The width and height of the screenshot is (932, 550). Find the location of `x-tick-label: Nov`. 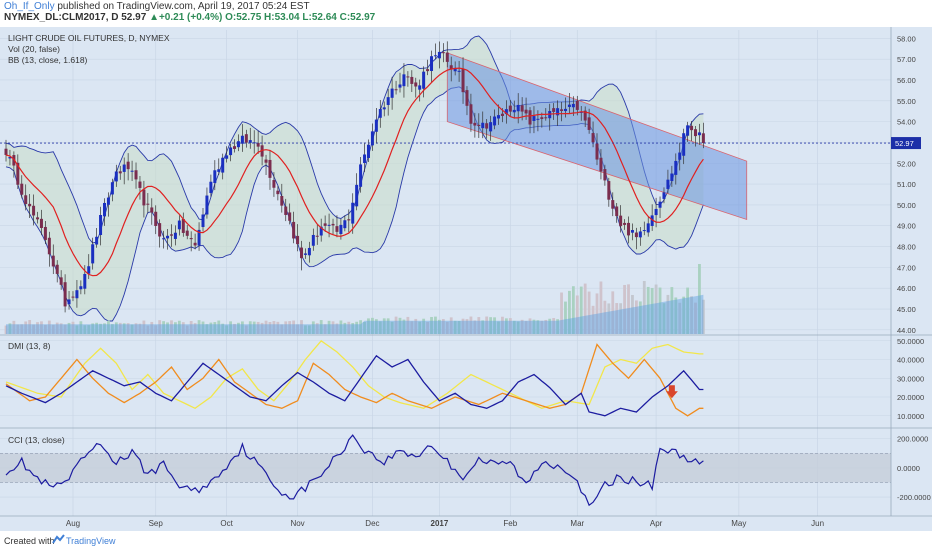

x-tick-label: Nov is located at coordinates (297, 523).